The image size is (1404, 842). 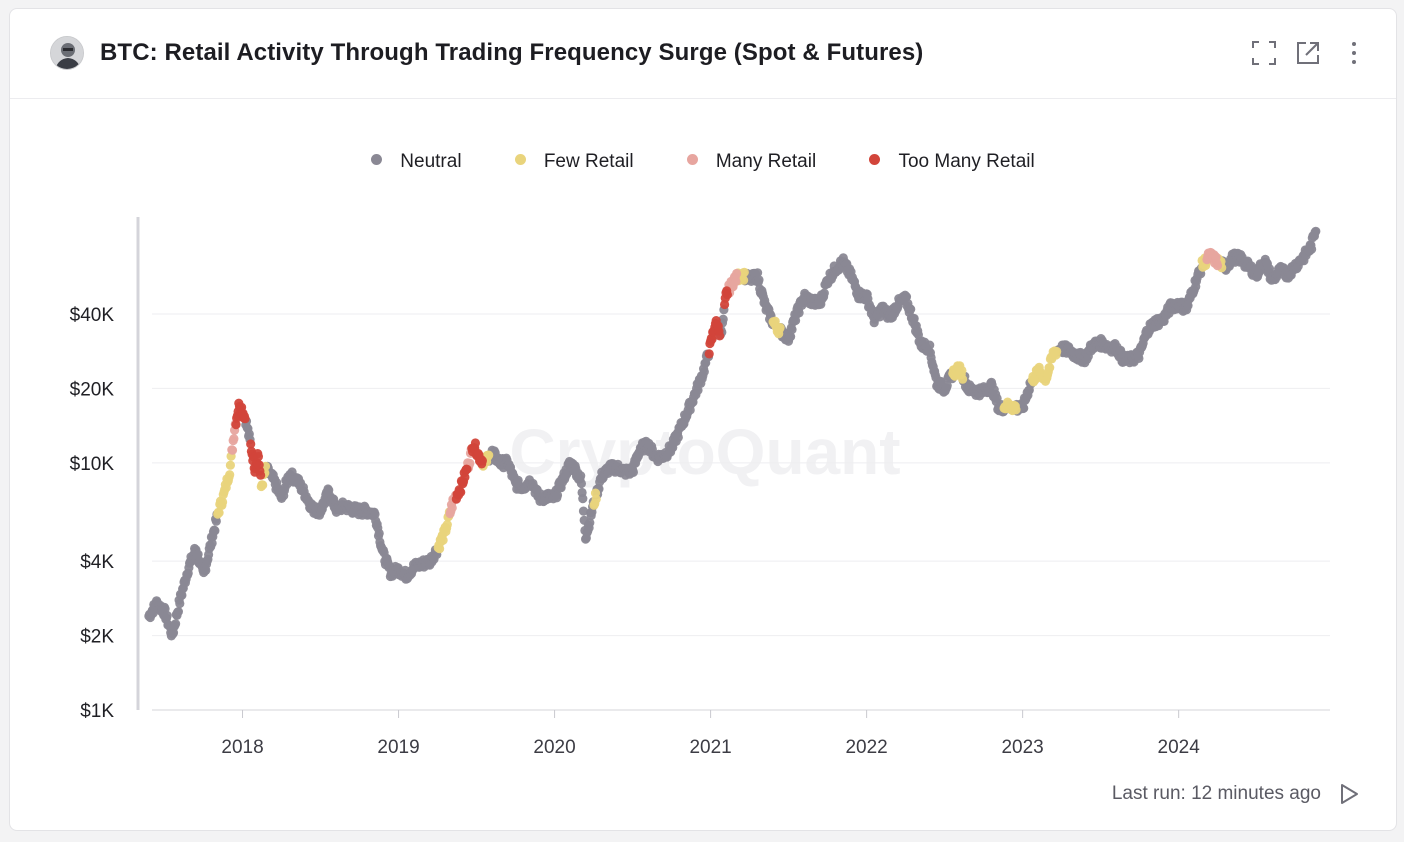 What do you see at coordinates (1308, 53) in the screenshot?
I see `open-external-icon` at bounding box center [1308, 53].